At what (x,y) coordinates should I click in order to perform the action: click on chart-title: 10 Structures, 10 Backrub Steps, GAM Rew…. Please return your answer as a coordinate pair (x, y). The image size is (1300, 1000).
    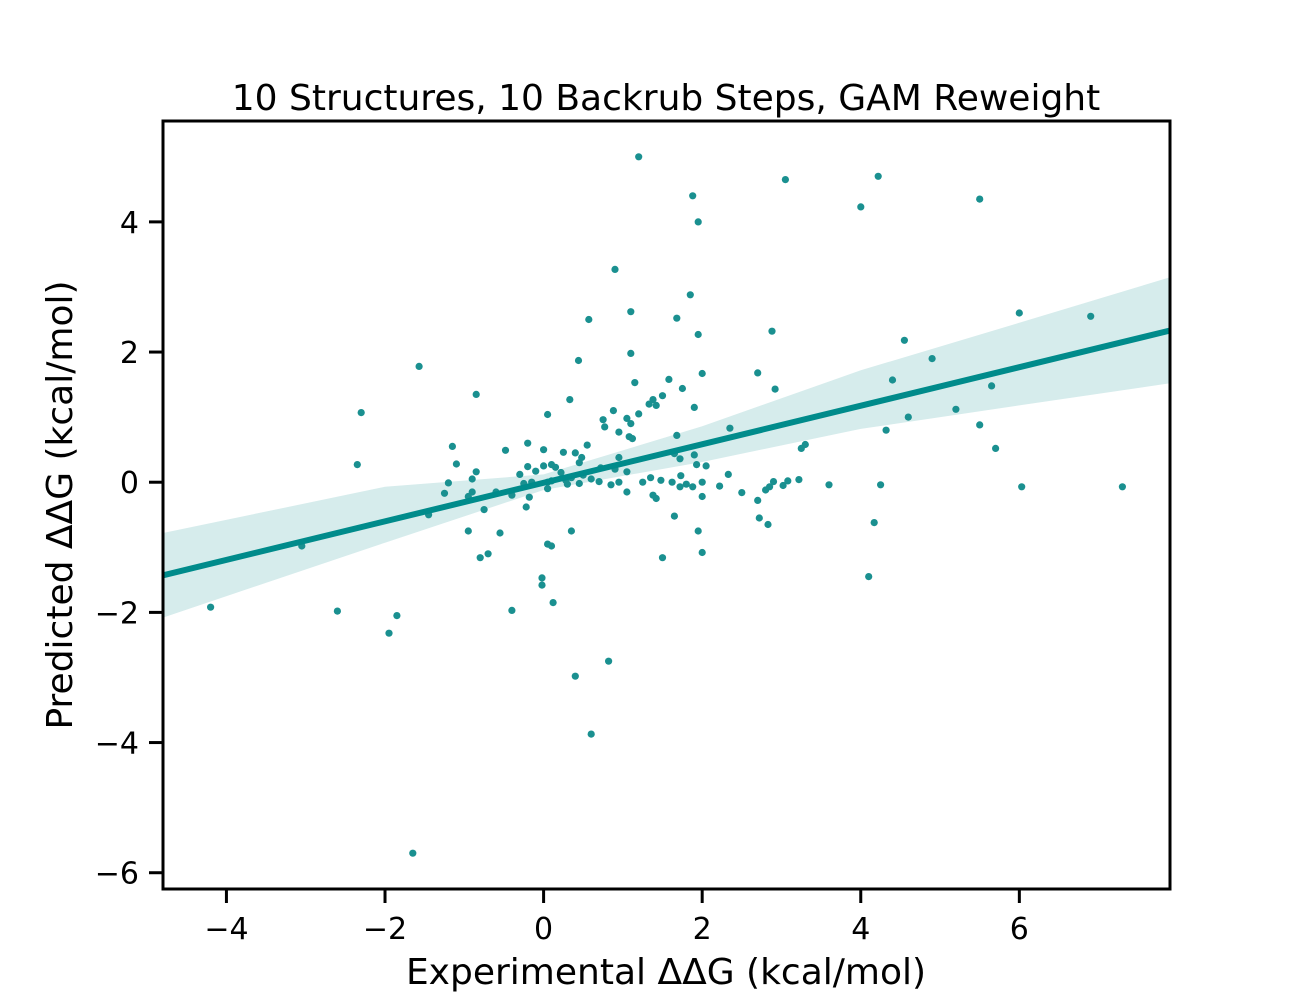
    Looking at the image, I should click on (666, 98).